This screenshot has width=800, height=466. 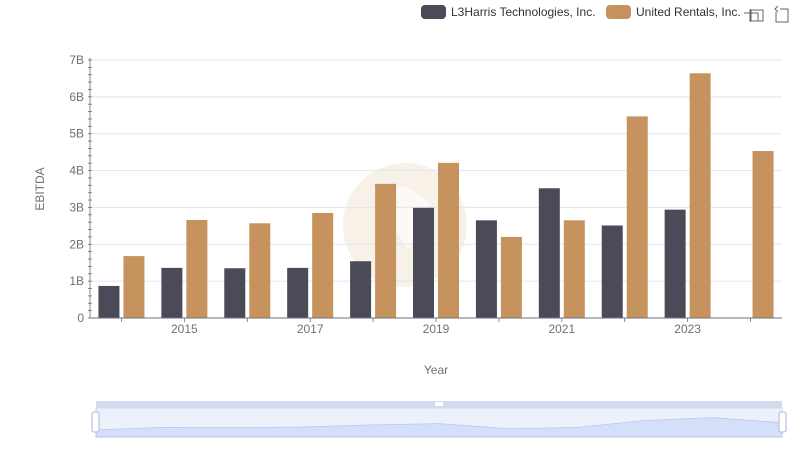 I want to click on zoom-reset-icon, so click(x=781, y=14).